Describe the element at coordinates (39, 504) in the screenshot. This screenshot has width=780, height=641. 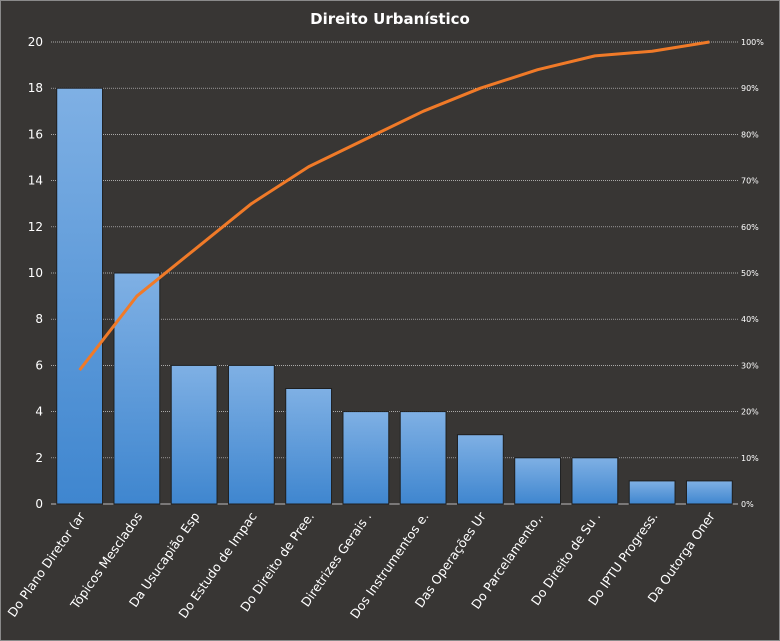
I see `y-tick-label: 0` at that location.